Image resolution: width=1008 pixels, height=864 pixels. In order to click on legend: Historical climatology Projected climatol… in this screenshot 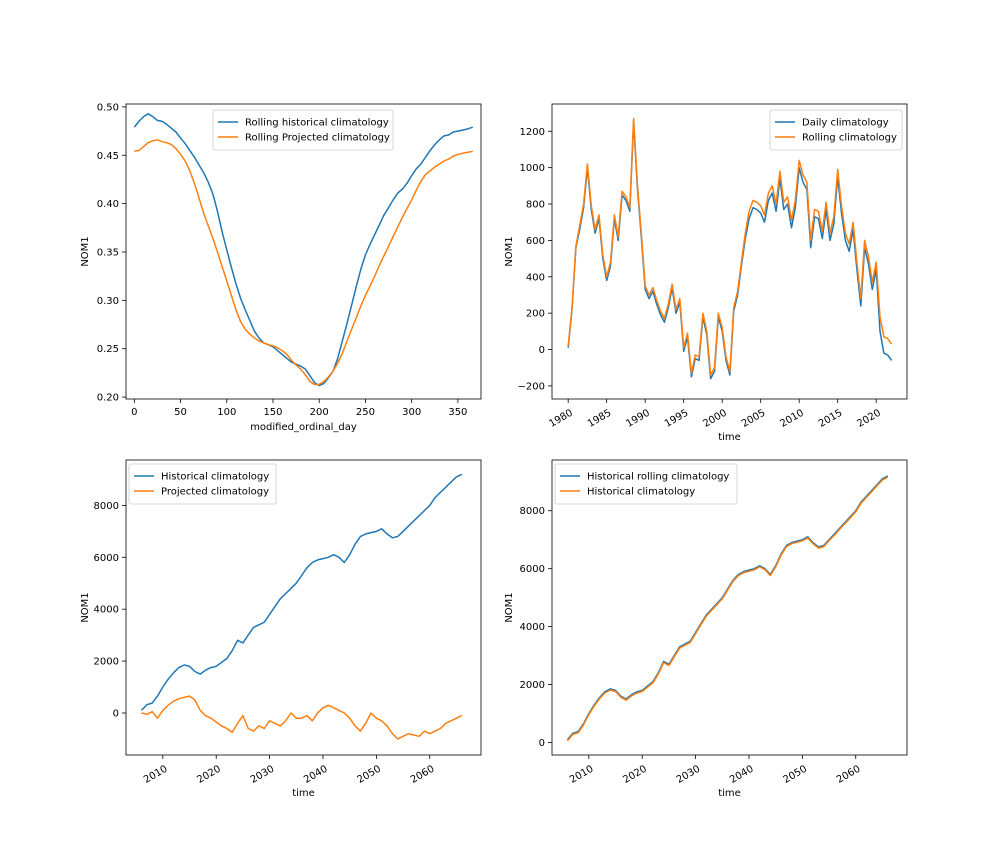, I will do `click(202, 484)`.